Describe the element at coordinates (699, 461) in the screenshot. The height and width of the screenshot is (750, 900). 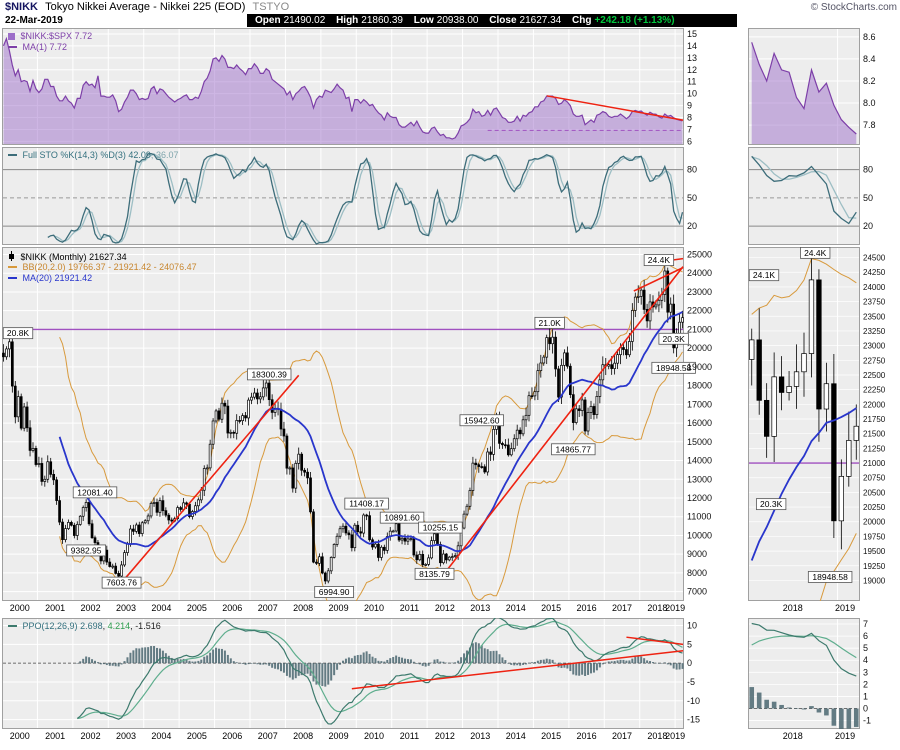
I see `y-axis-label: 14000` at that location.